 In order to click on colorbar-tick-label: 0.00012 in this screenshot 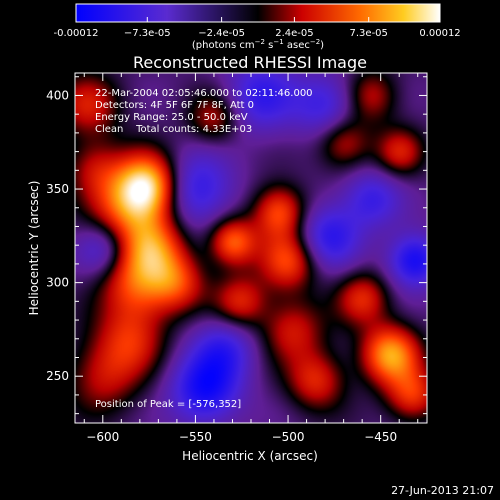, I will do `click(439, 33)`.